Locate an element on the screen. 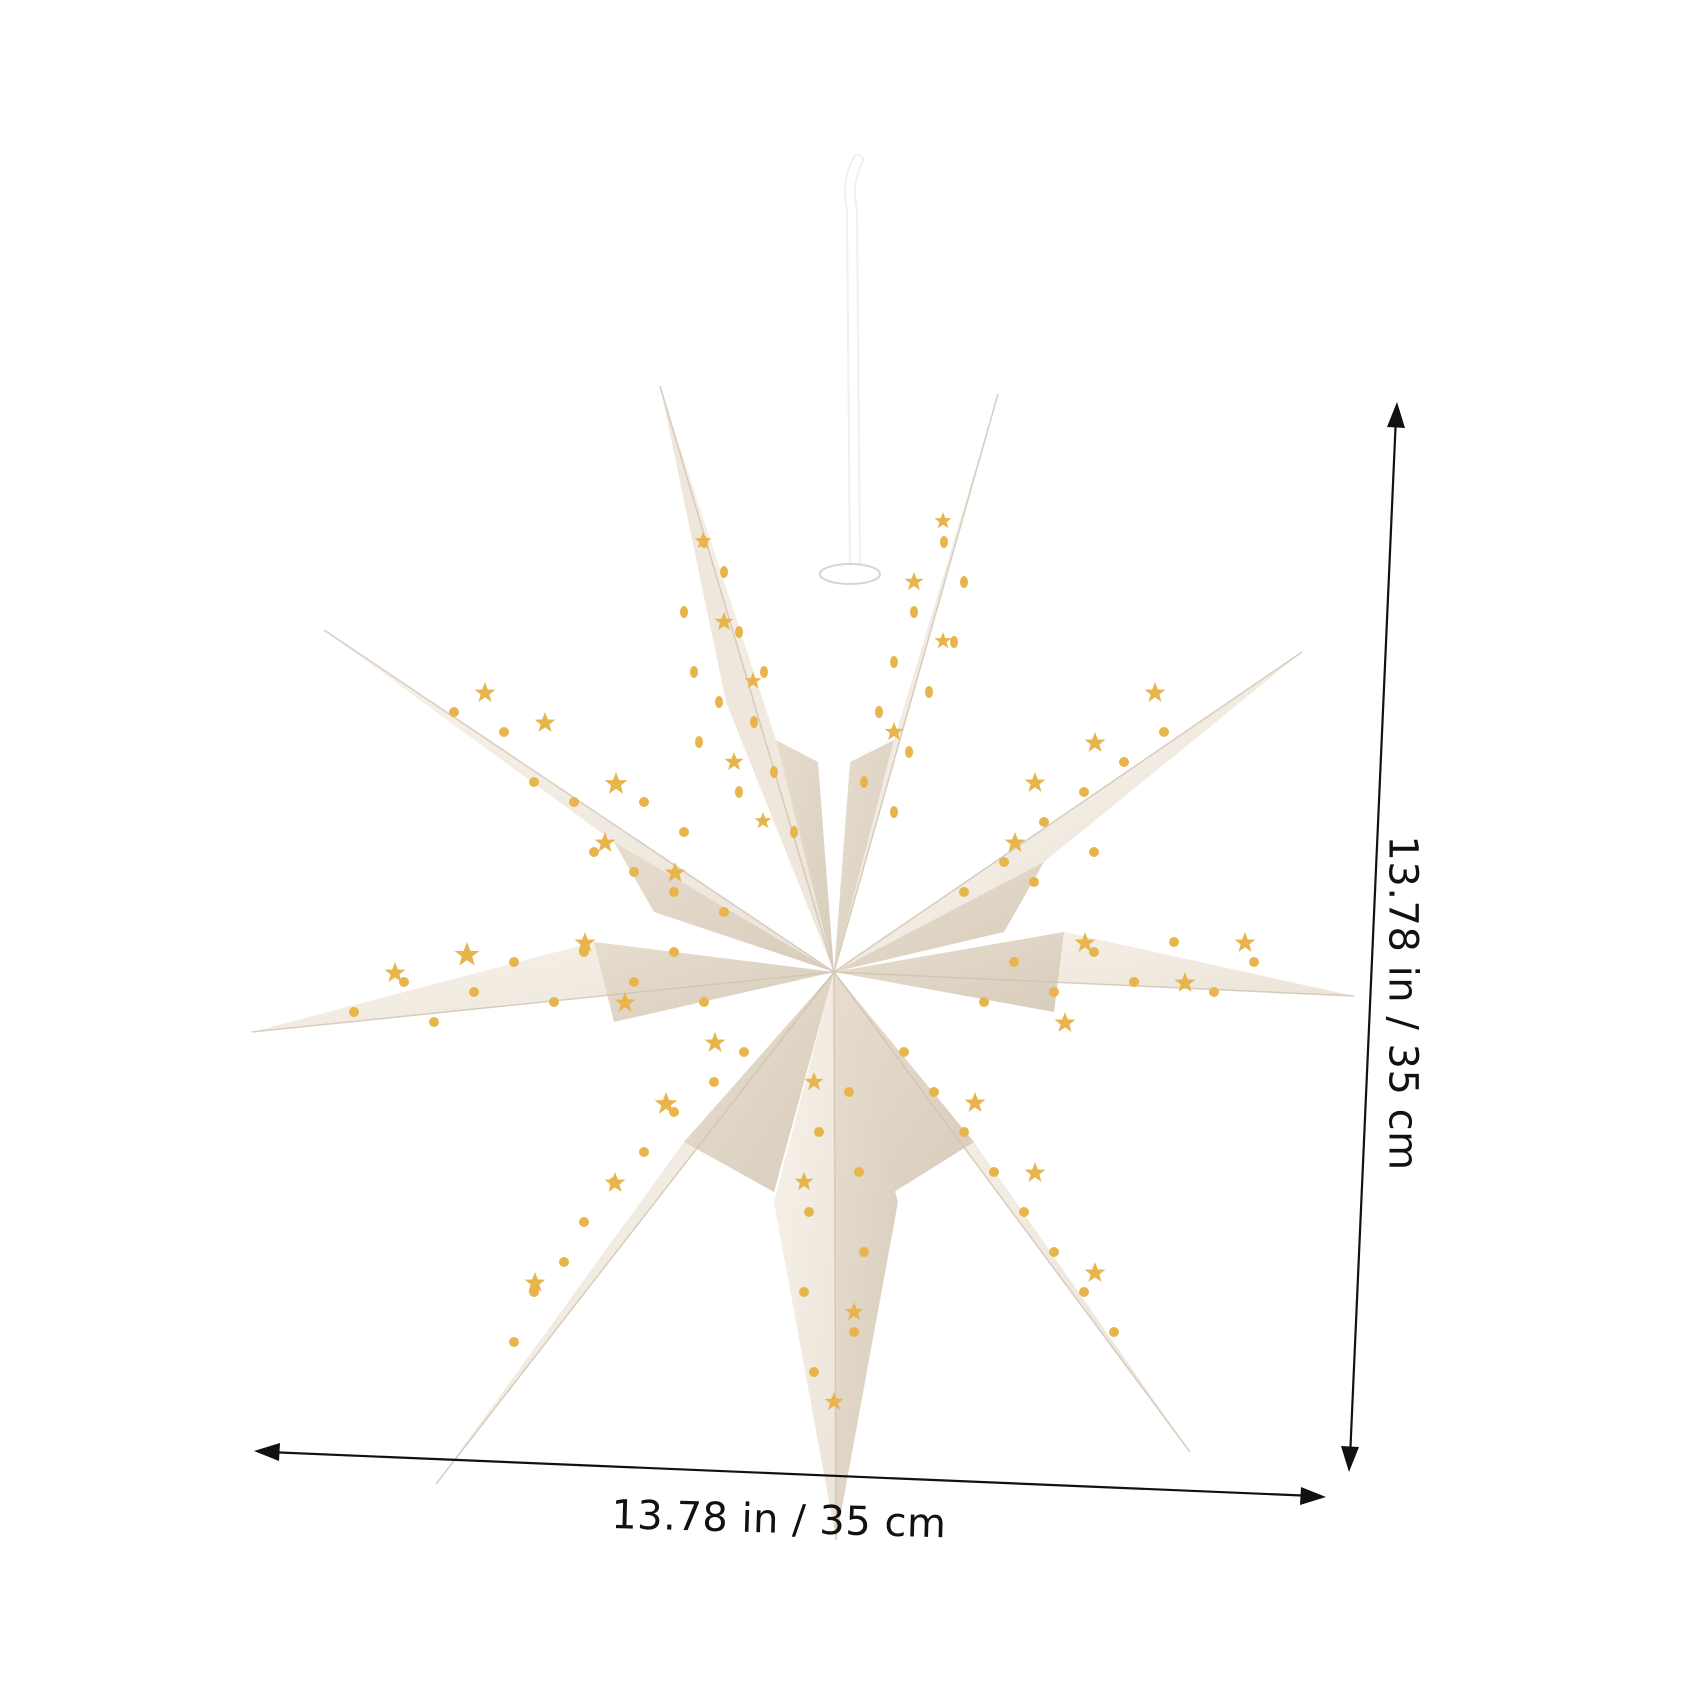  height-dimension-arrow is located at coordinates (1373, 937).